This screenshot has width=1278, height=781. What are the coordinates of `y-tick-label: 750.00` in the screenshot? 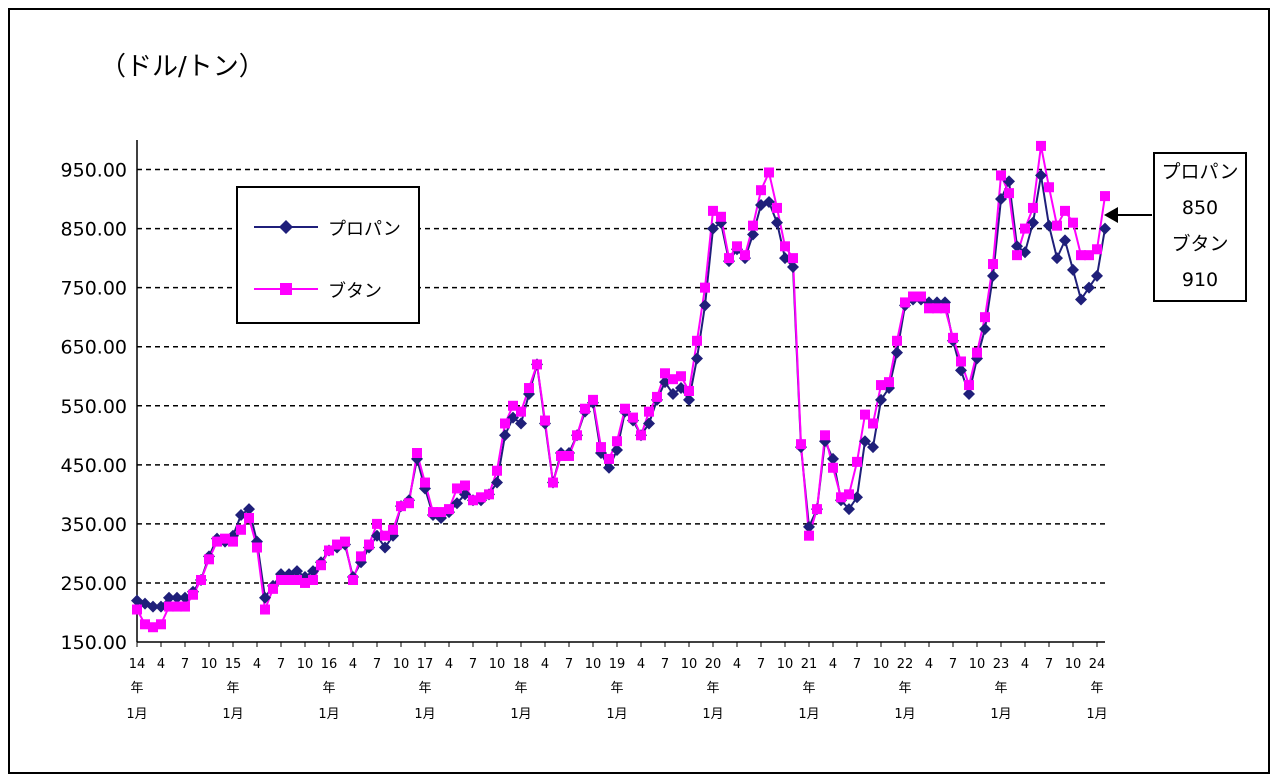 It's located at (94, 289).